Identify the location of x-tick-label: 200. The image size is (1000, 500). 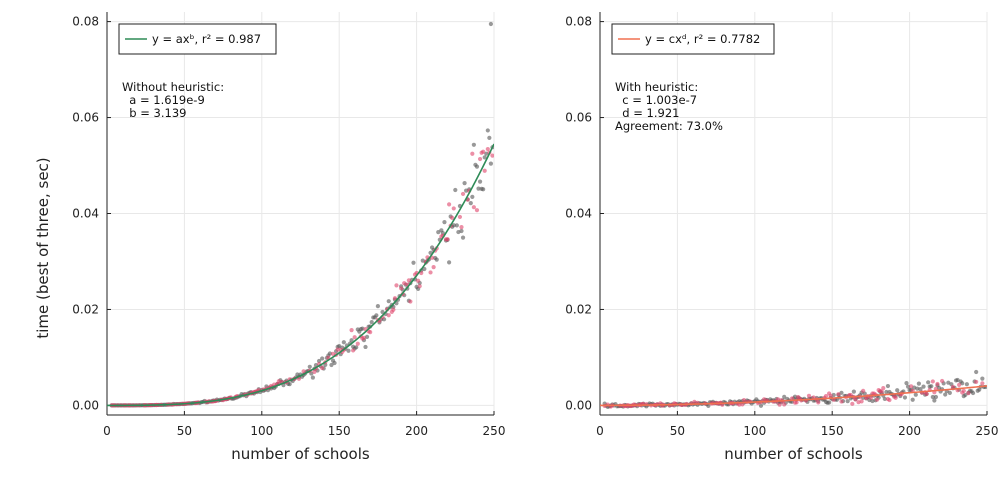
(909, 431).